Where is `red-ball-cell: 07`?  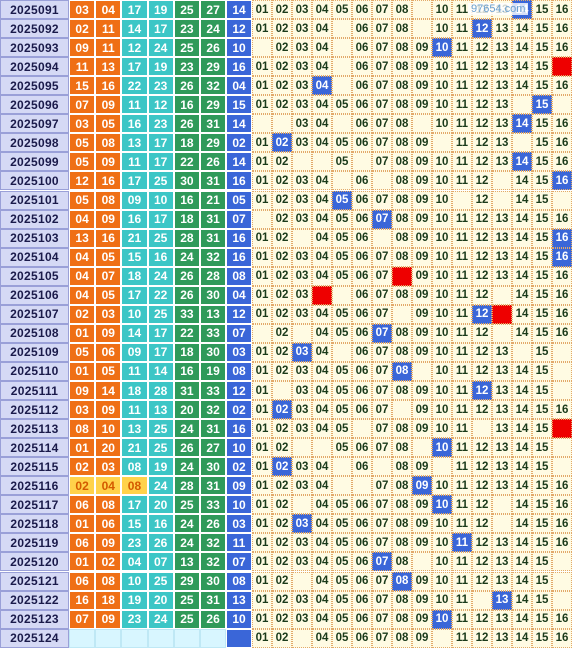 red-ball-cell: 07 is located at coordinates (160, 562).